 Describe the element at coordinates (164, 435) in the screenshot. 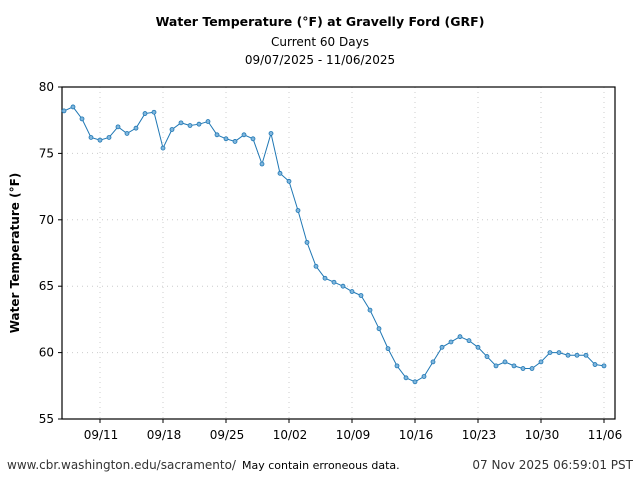

I see `x-tick-label: 09/18` at that location.